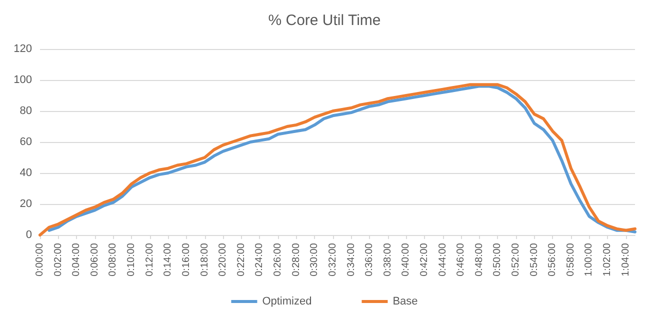 The image size is (649, 320). I want to click on y-tick-label: 120, so click(23, 49).